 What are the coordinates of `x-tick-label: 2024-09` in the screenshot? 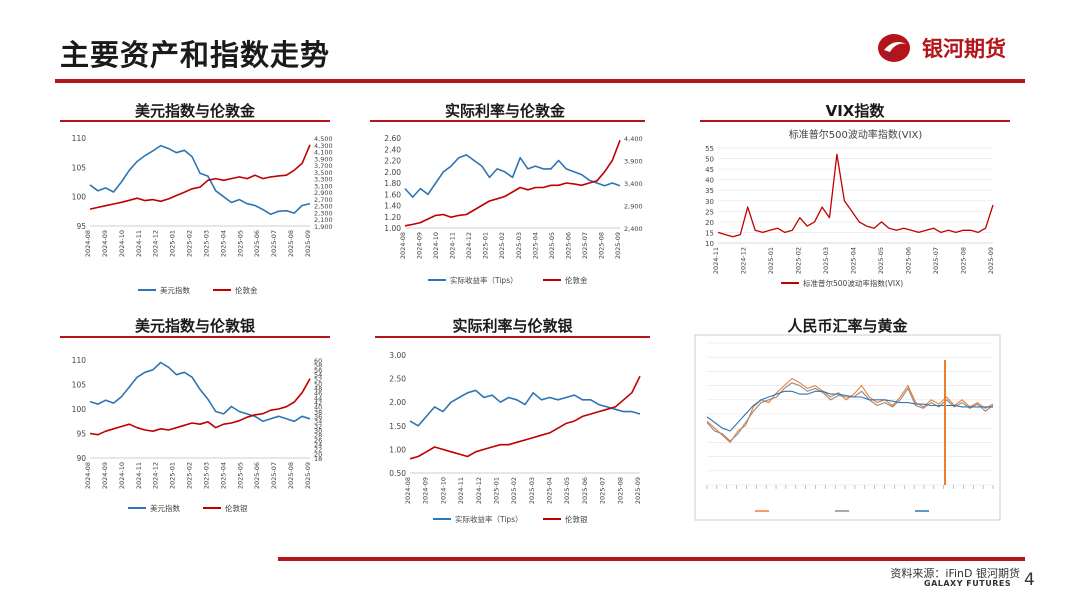 It's located at (420, 245).